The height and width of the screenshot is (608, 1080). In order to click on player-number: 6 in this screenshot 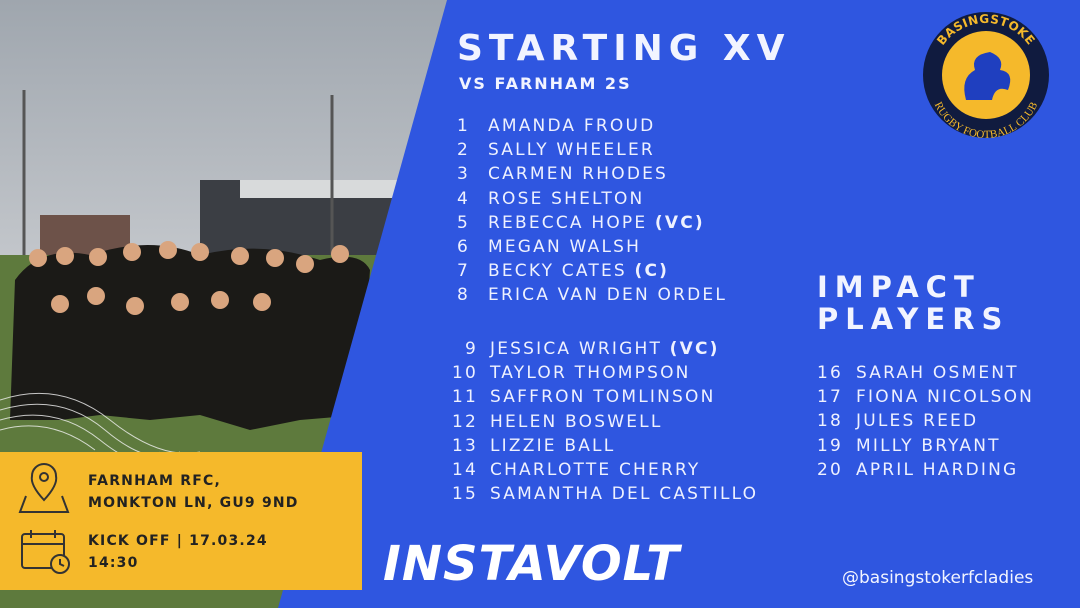, I will do `click(463, 247)`.